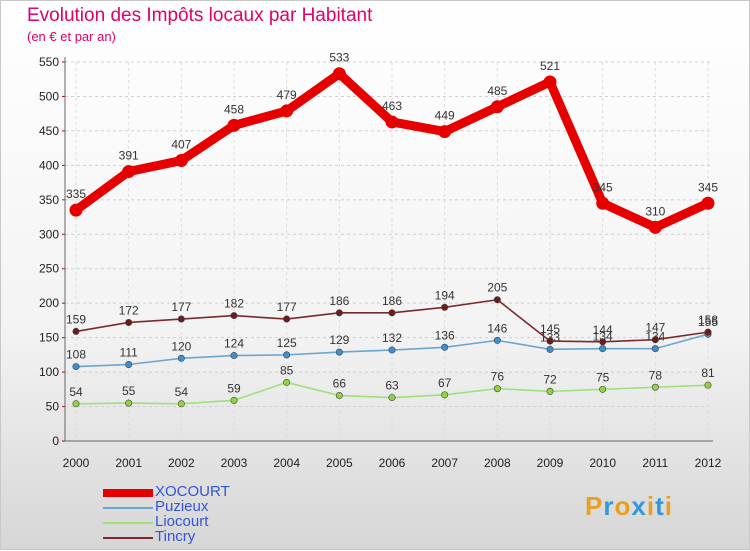  What do you see at coordinates (181, 346) in the screenshot?
I see `label-puzieux-2002: 120` at bounding box center [181, 346].